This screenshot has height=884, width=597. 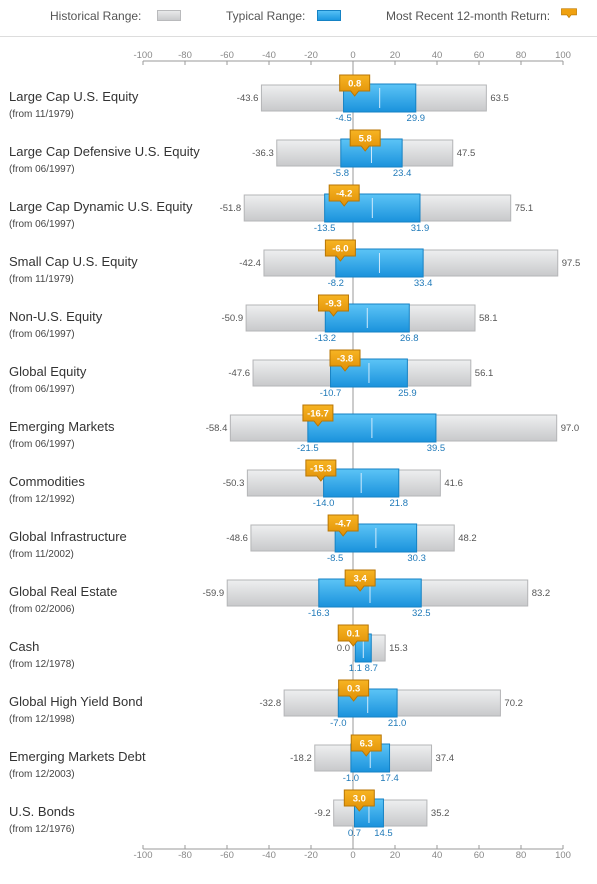 I want to click on recent-return-label: 3.0, so click(x=359, y=799).